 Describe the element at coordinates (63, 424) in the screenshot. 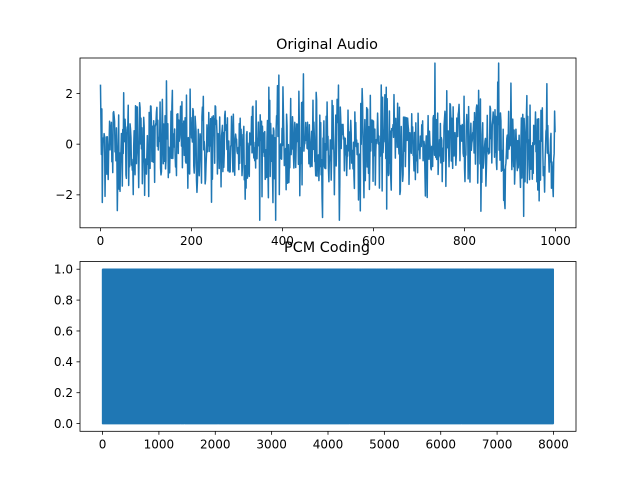

I see `pcm-coding-y-tick-label: 0.0` at that location.